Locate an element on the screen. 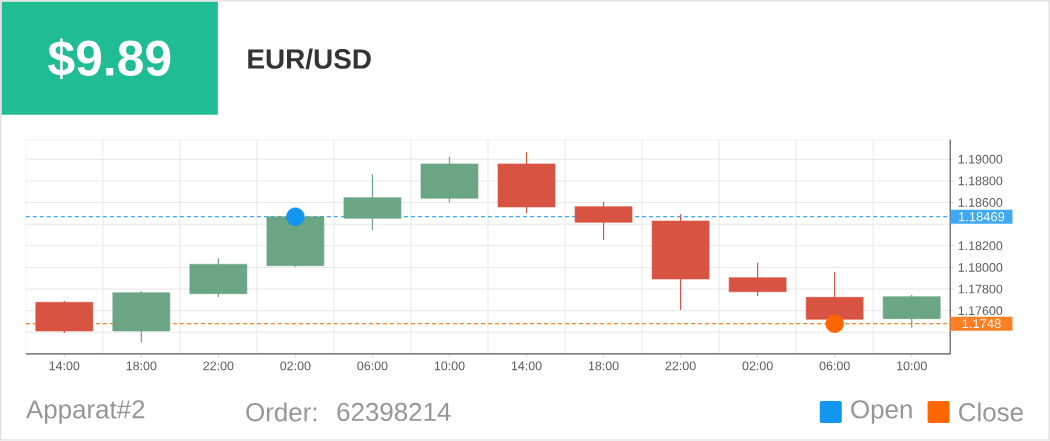 This screenshot has height=441, width=1050. chart-title: EUR/USD is located at coordinates (309, 59).